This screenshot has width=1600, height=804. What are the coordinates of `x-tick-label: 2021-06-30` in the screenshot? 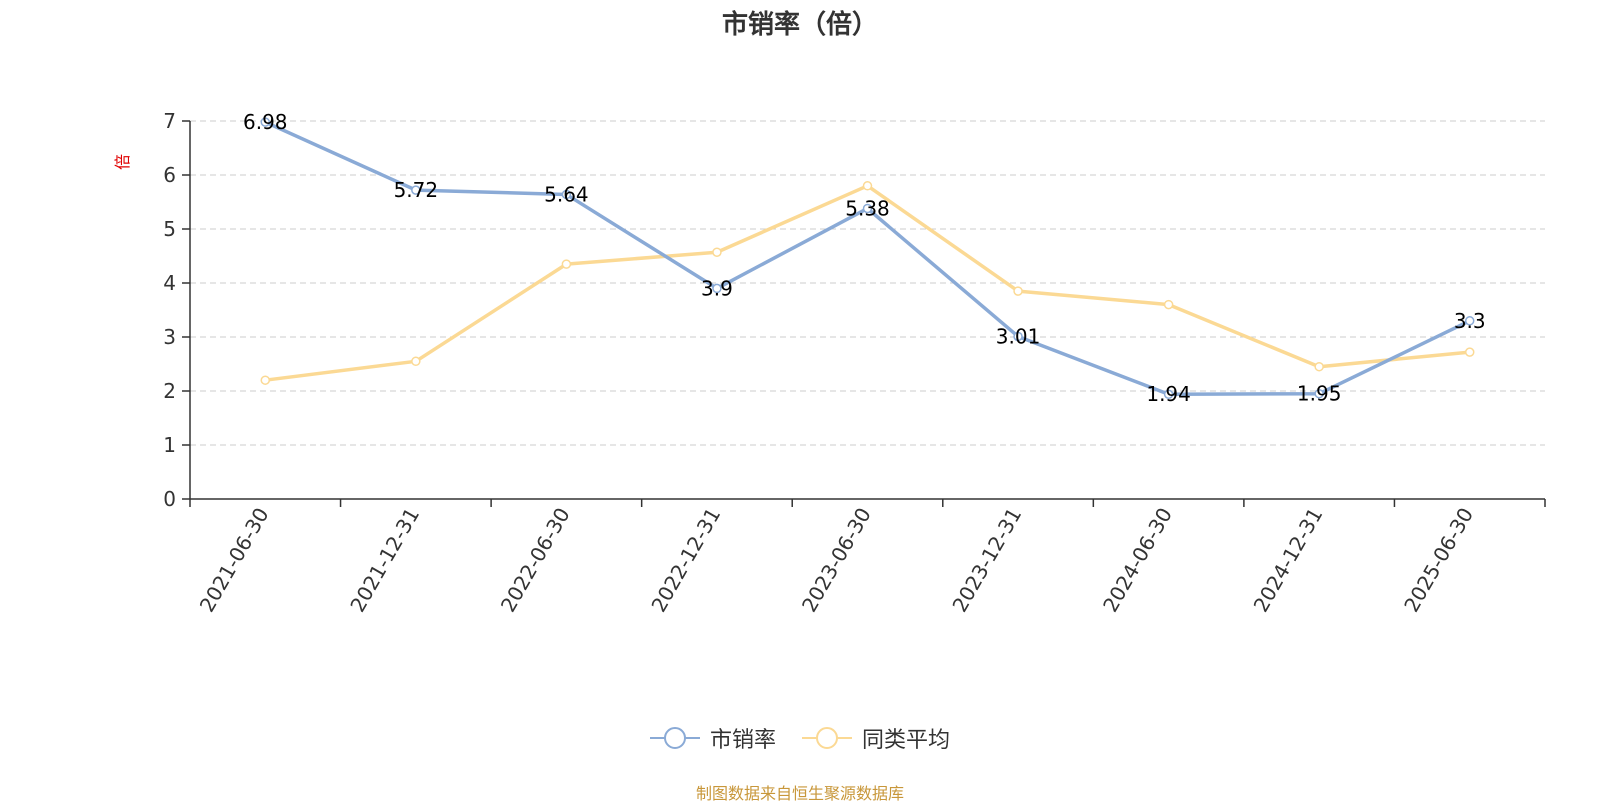 It's located at (234, 560).